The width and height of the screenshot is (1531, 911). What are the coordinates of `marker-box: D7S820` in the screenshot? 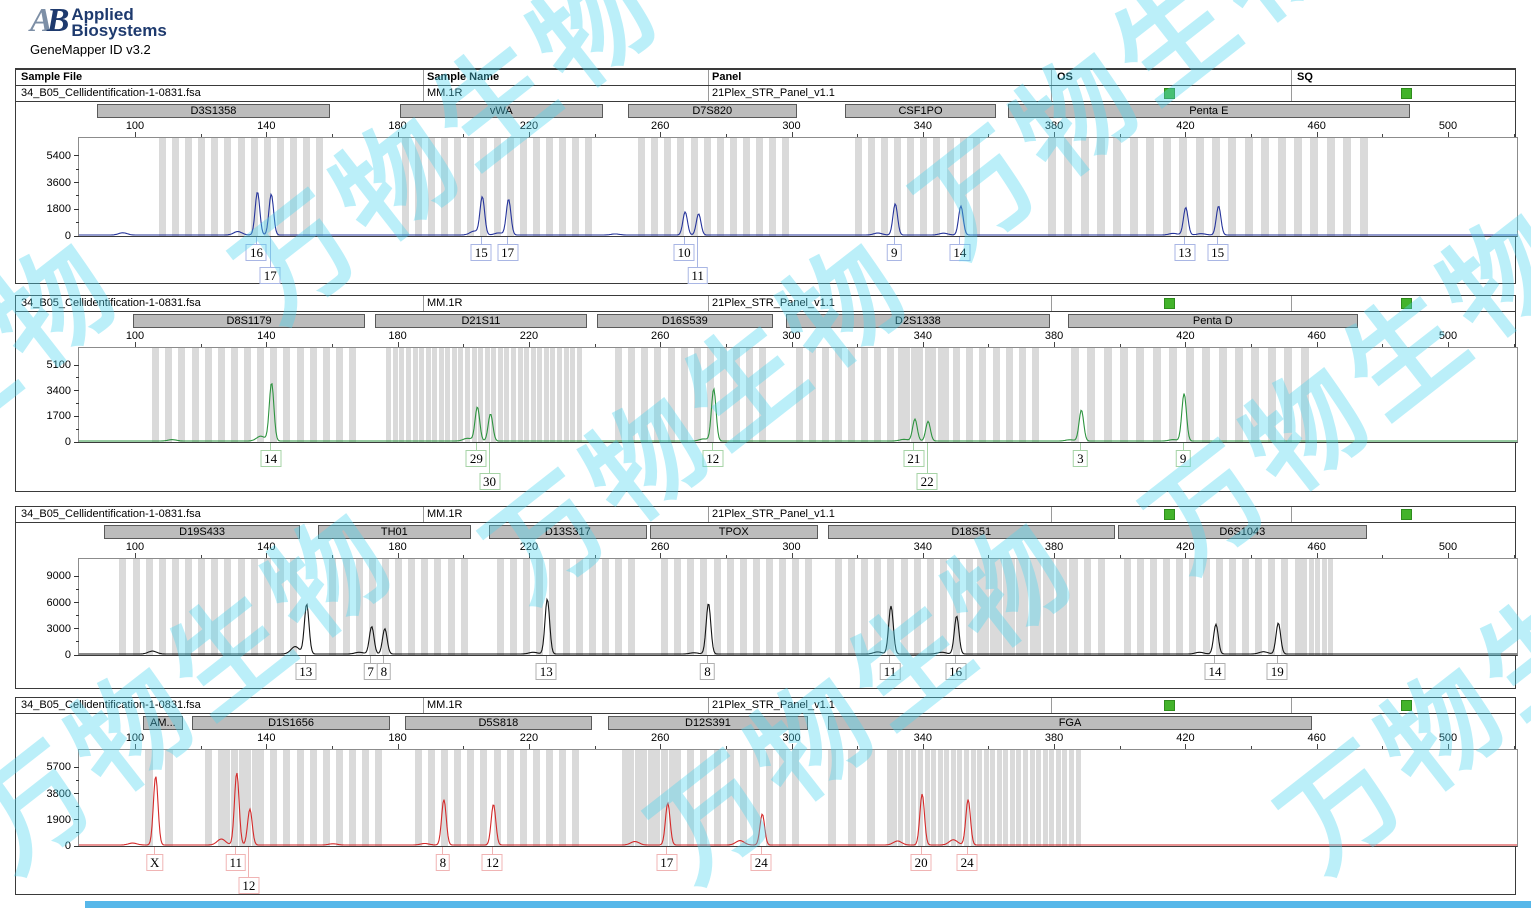 It's located at (712, 111).